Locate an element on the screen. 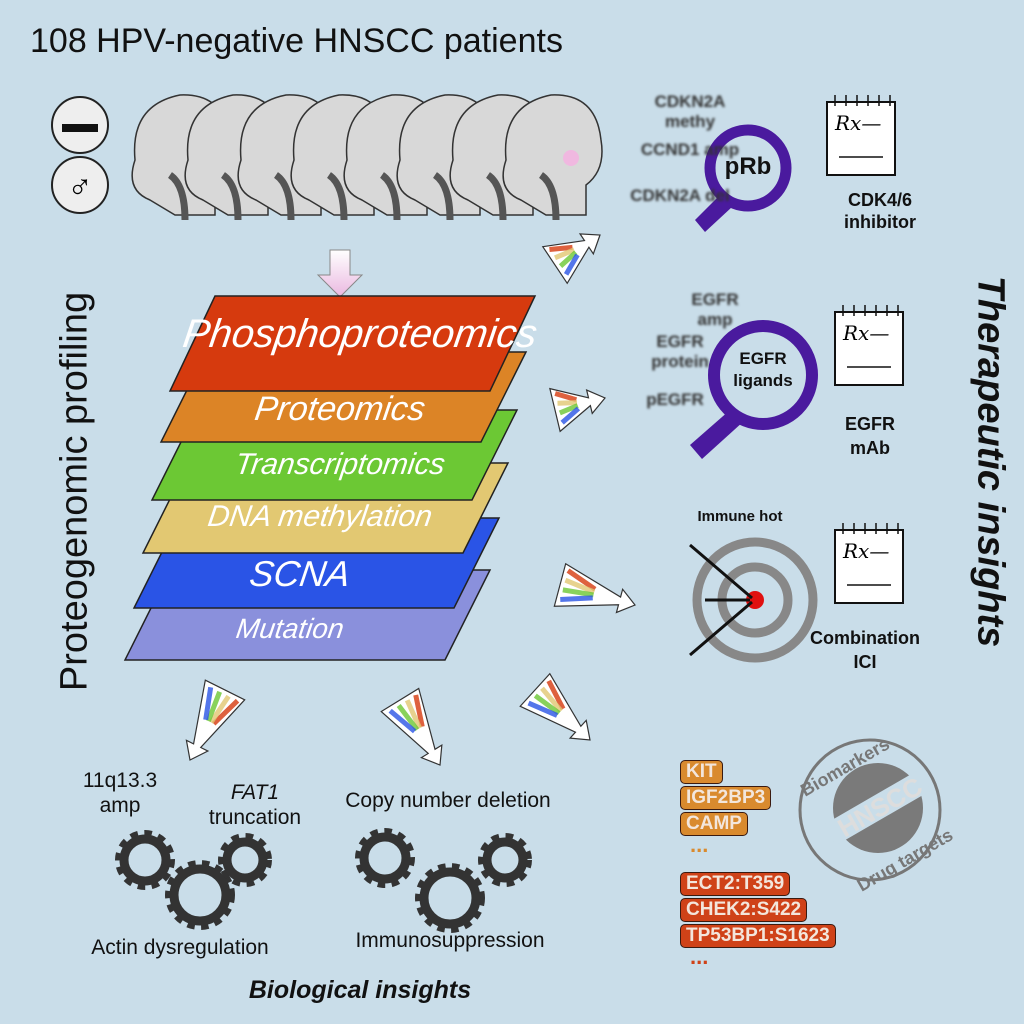 The width and height of the screenshot is (1024, 1024). patient-heads is located at coordinates (367, 157).